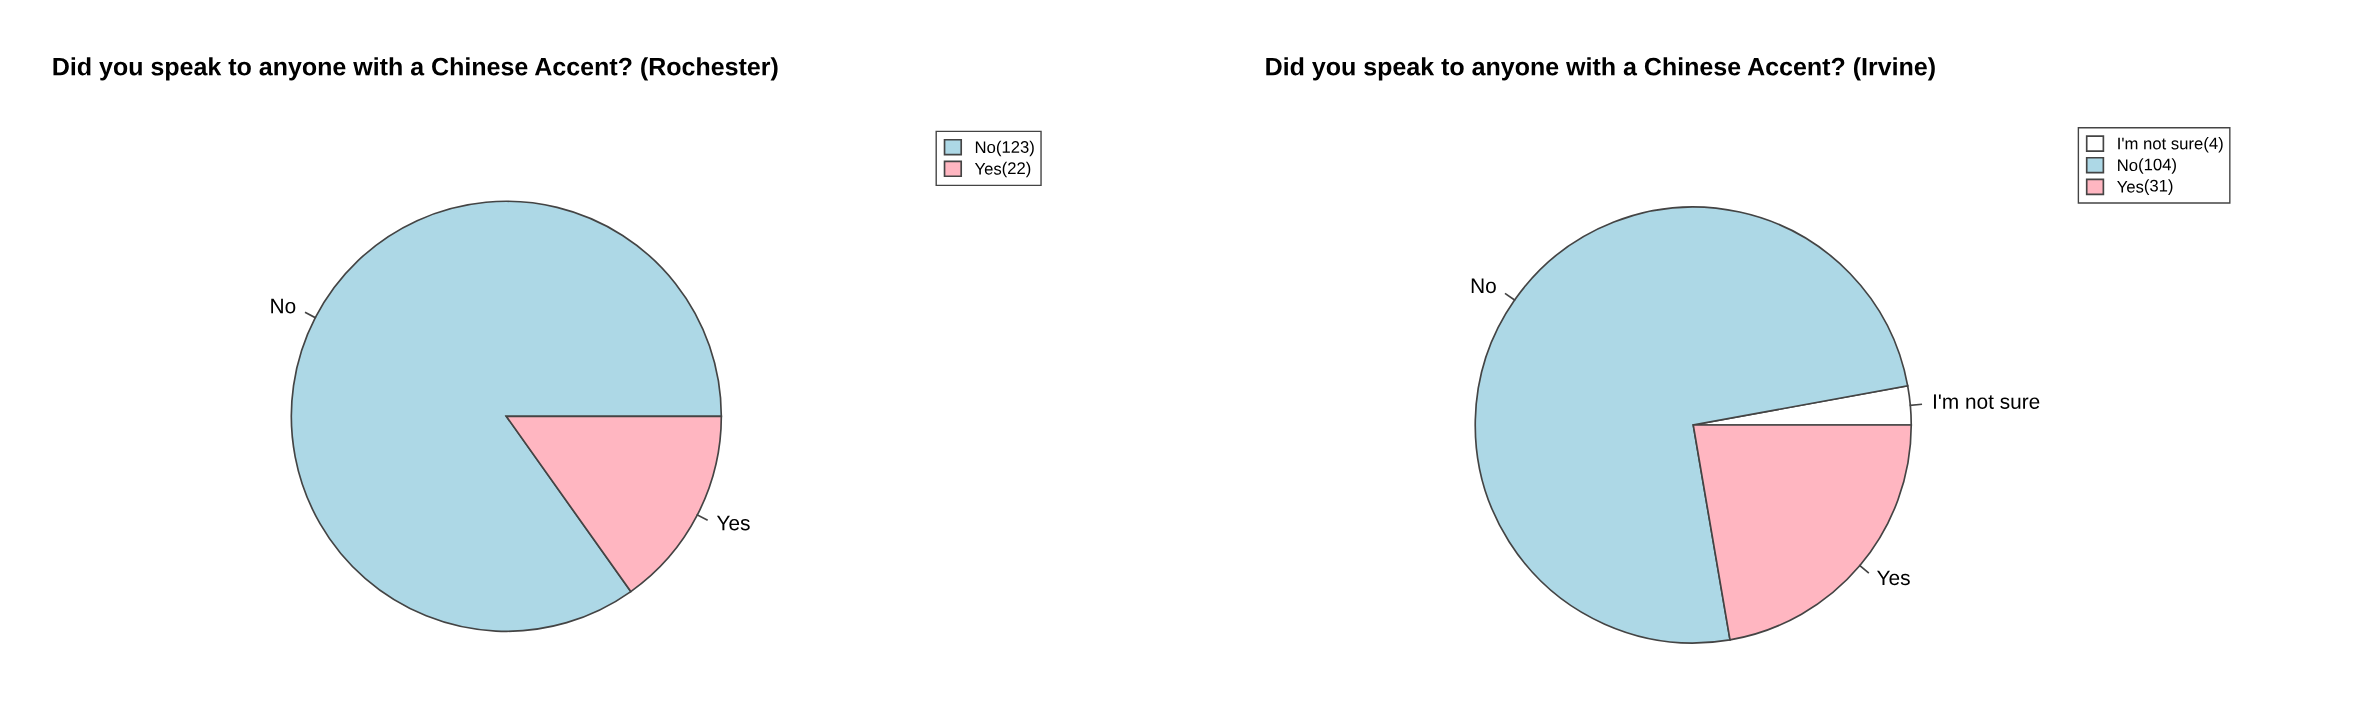 This screenshot has width=2355, height=724. What do you see at coordinates (1016, 169) in the screenshot?
I see `data-label: (22)` at bounding box center [1016, 169].